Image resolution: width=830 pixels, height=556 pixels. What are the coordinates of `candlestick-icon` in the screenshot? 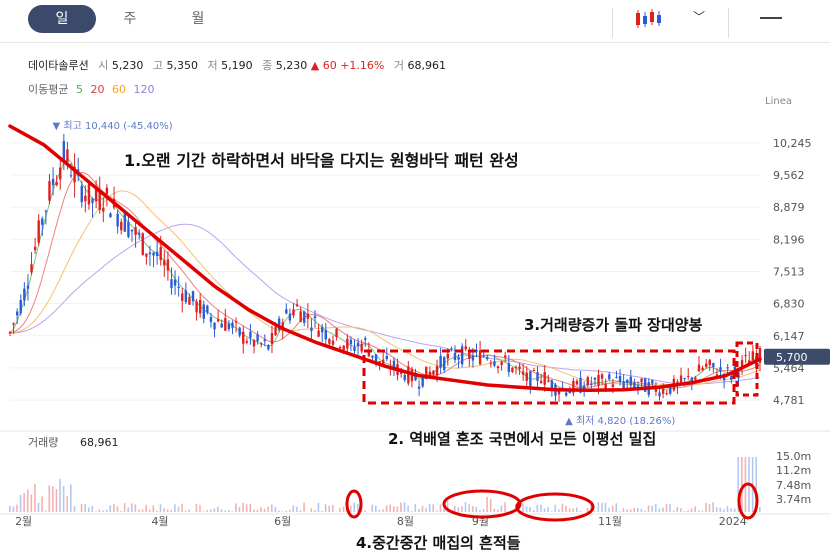 It's located at (649, 19).